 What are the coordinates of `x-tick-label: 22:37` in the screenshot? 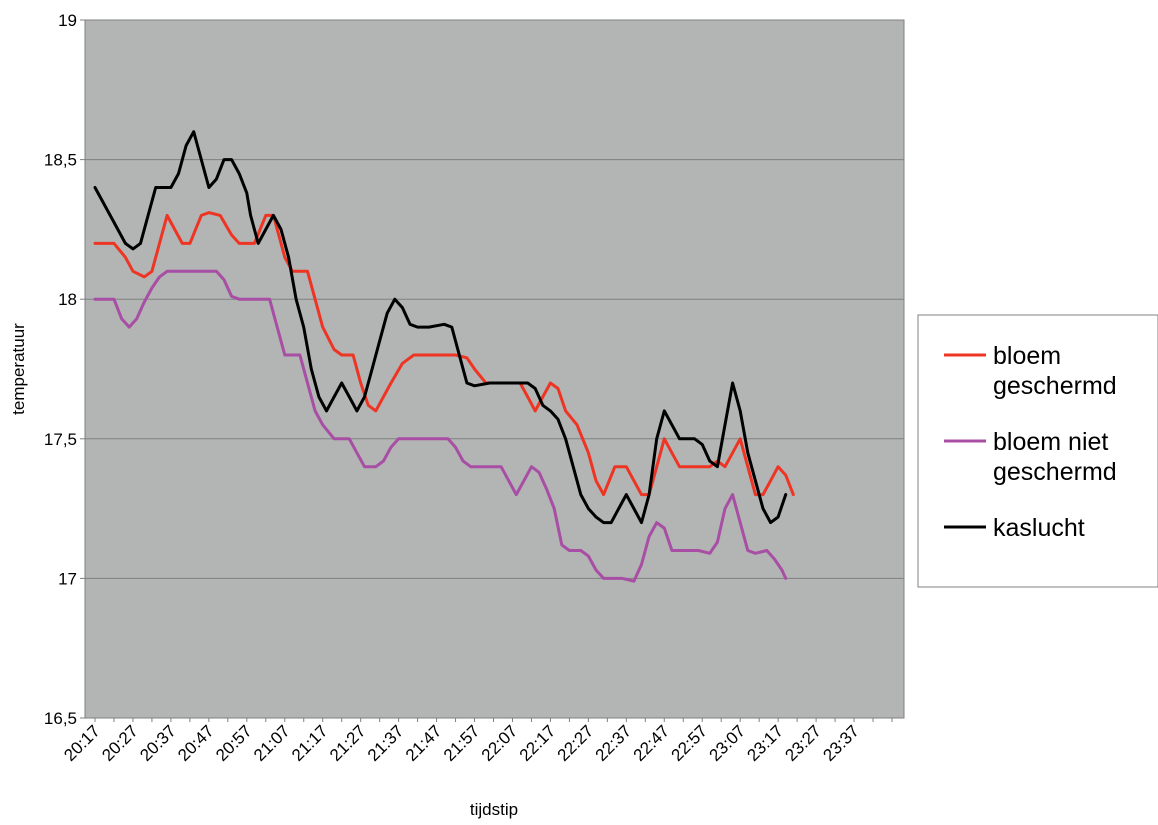 It's located at (614, 743).